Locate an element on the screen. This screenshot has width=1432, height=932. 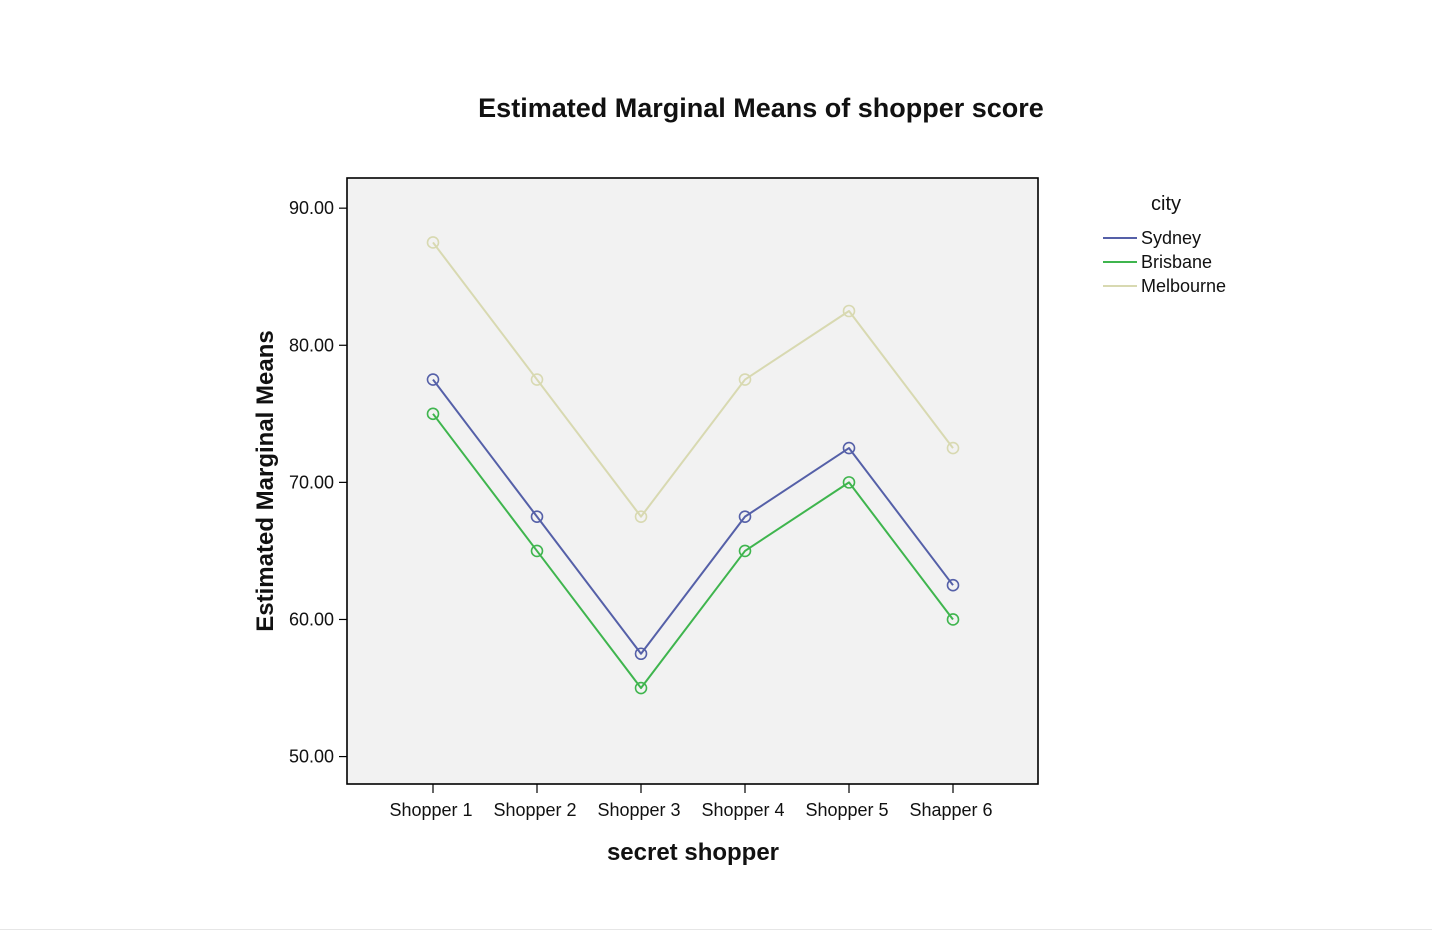
x-tick-label: Shopper 5 is located at coordinates (846, 810).